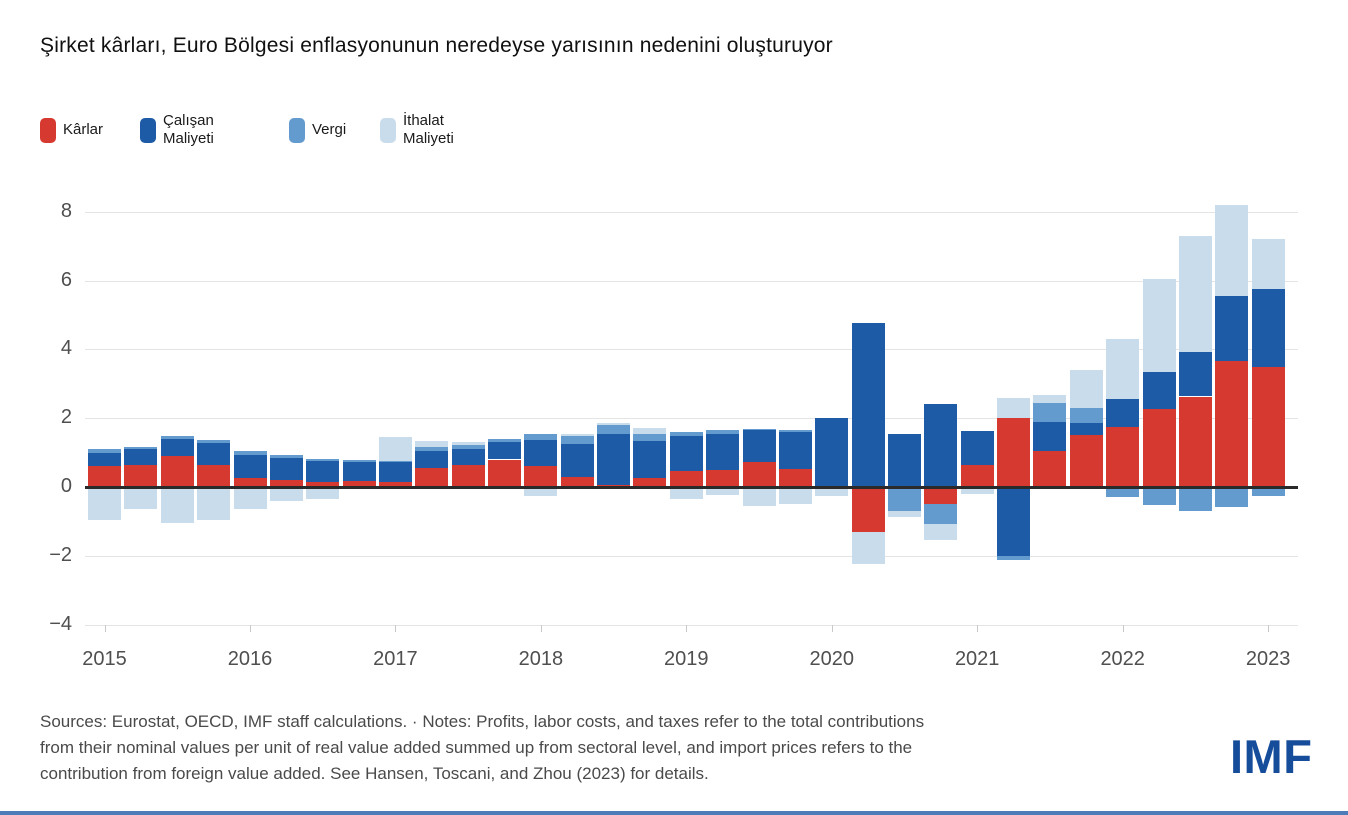 The width and height of the screenshot is (1348, 815). I want to click on vergi-swatch-icon, so click(297, 130).